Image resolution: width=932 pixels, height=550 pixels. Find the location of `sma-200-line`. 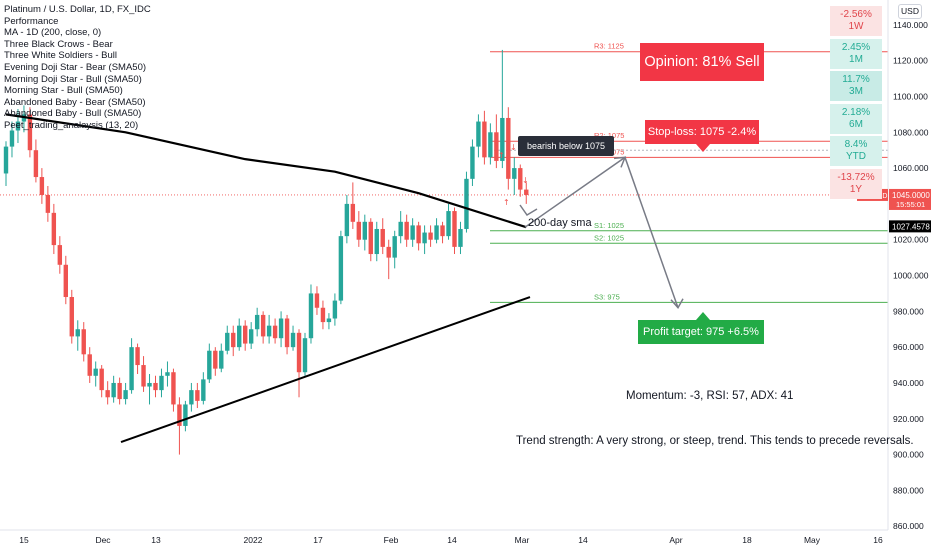

sma-200-line is located at coordinates (266, 171).